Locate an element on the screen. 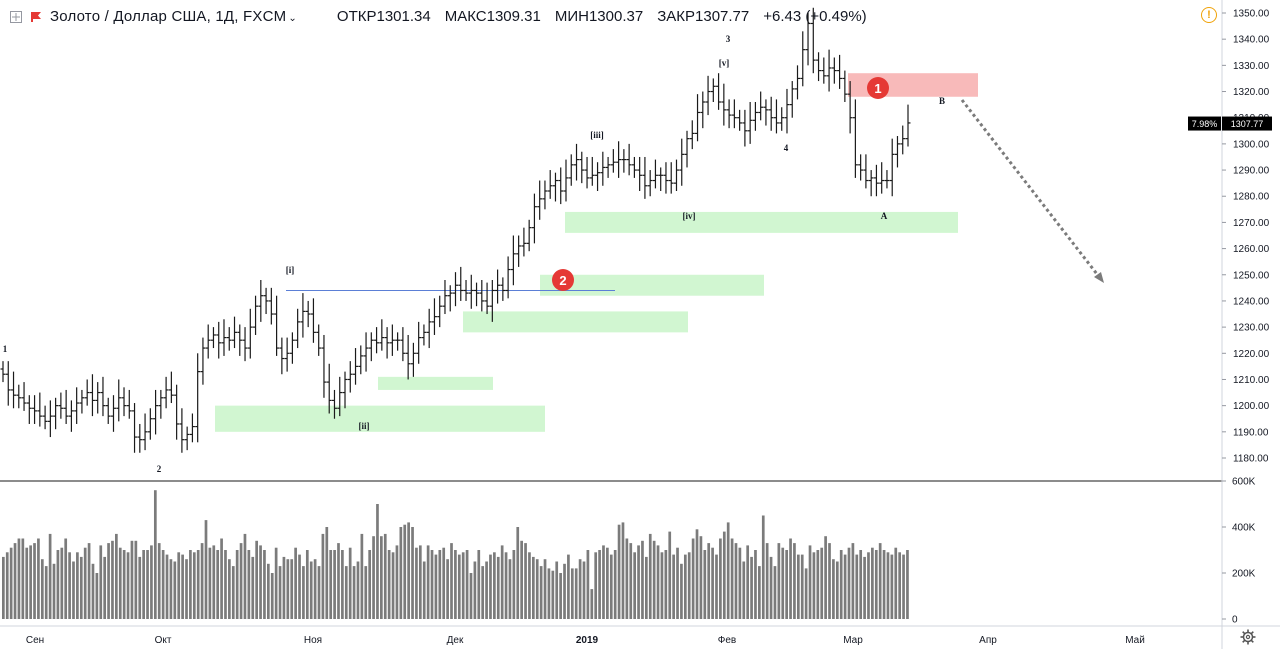 This screenshot has height=649, width=1280. gear-icon is located at coordinates (1248, 637).